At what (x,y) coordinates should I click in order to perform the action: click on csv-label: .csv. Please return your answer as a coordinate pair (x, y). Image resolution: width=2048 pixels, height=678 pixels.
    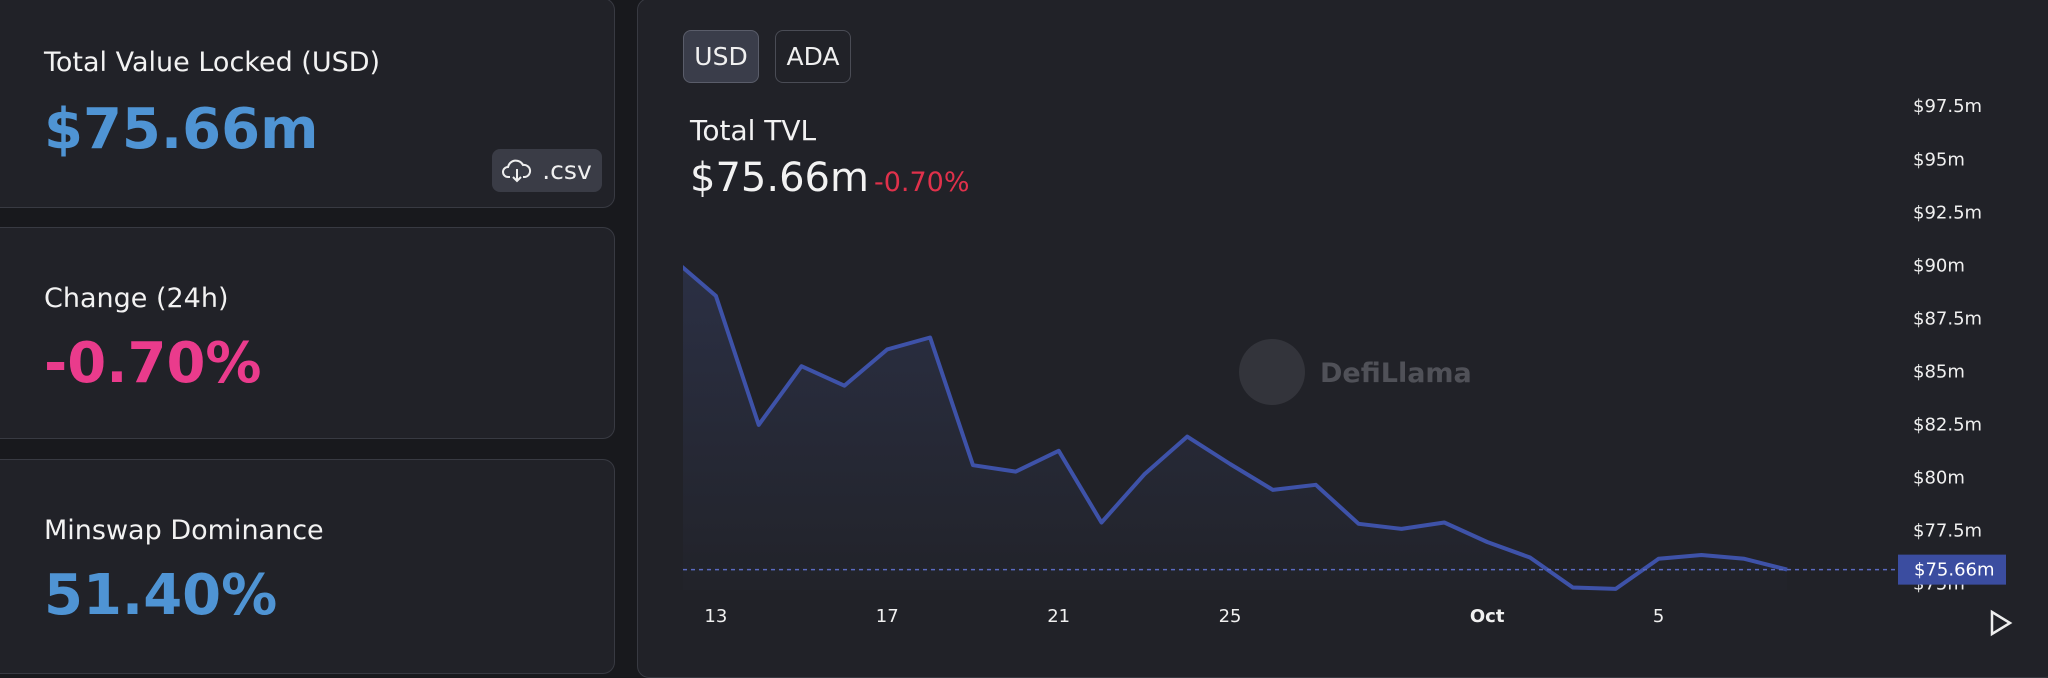
    Looking at the image, I should click on (567, 170).